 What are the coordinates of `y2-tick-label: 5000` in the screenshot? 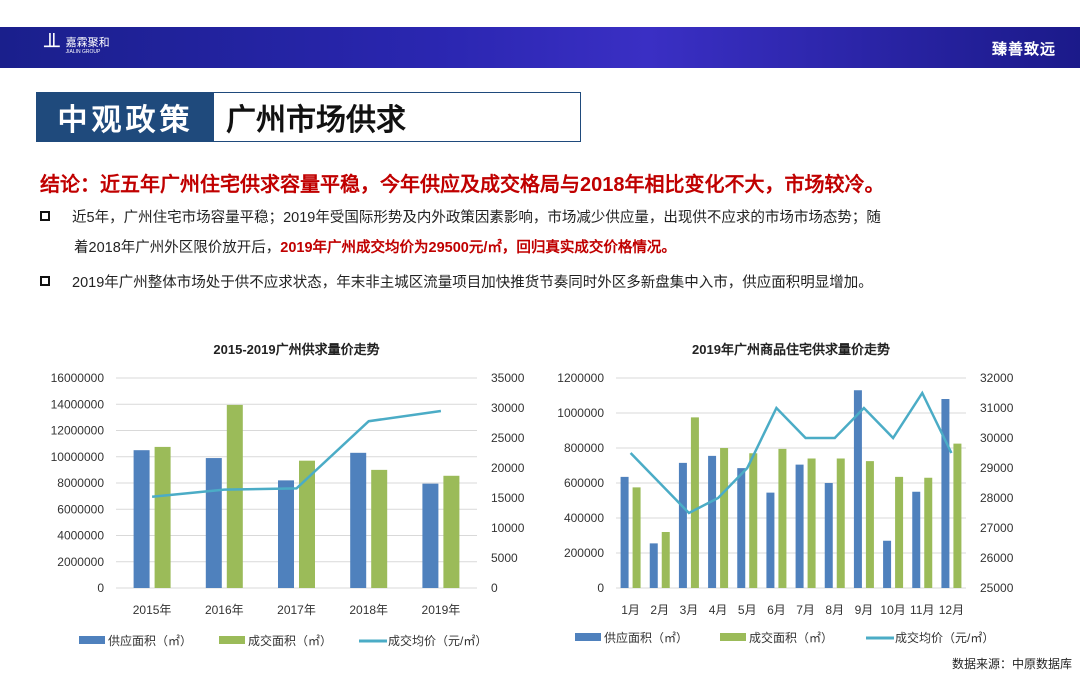 It's located at (504, 558).